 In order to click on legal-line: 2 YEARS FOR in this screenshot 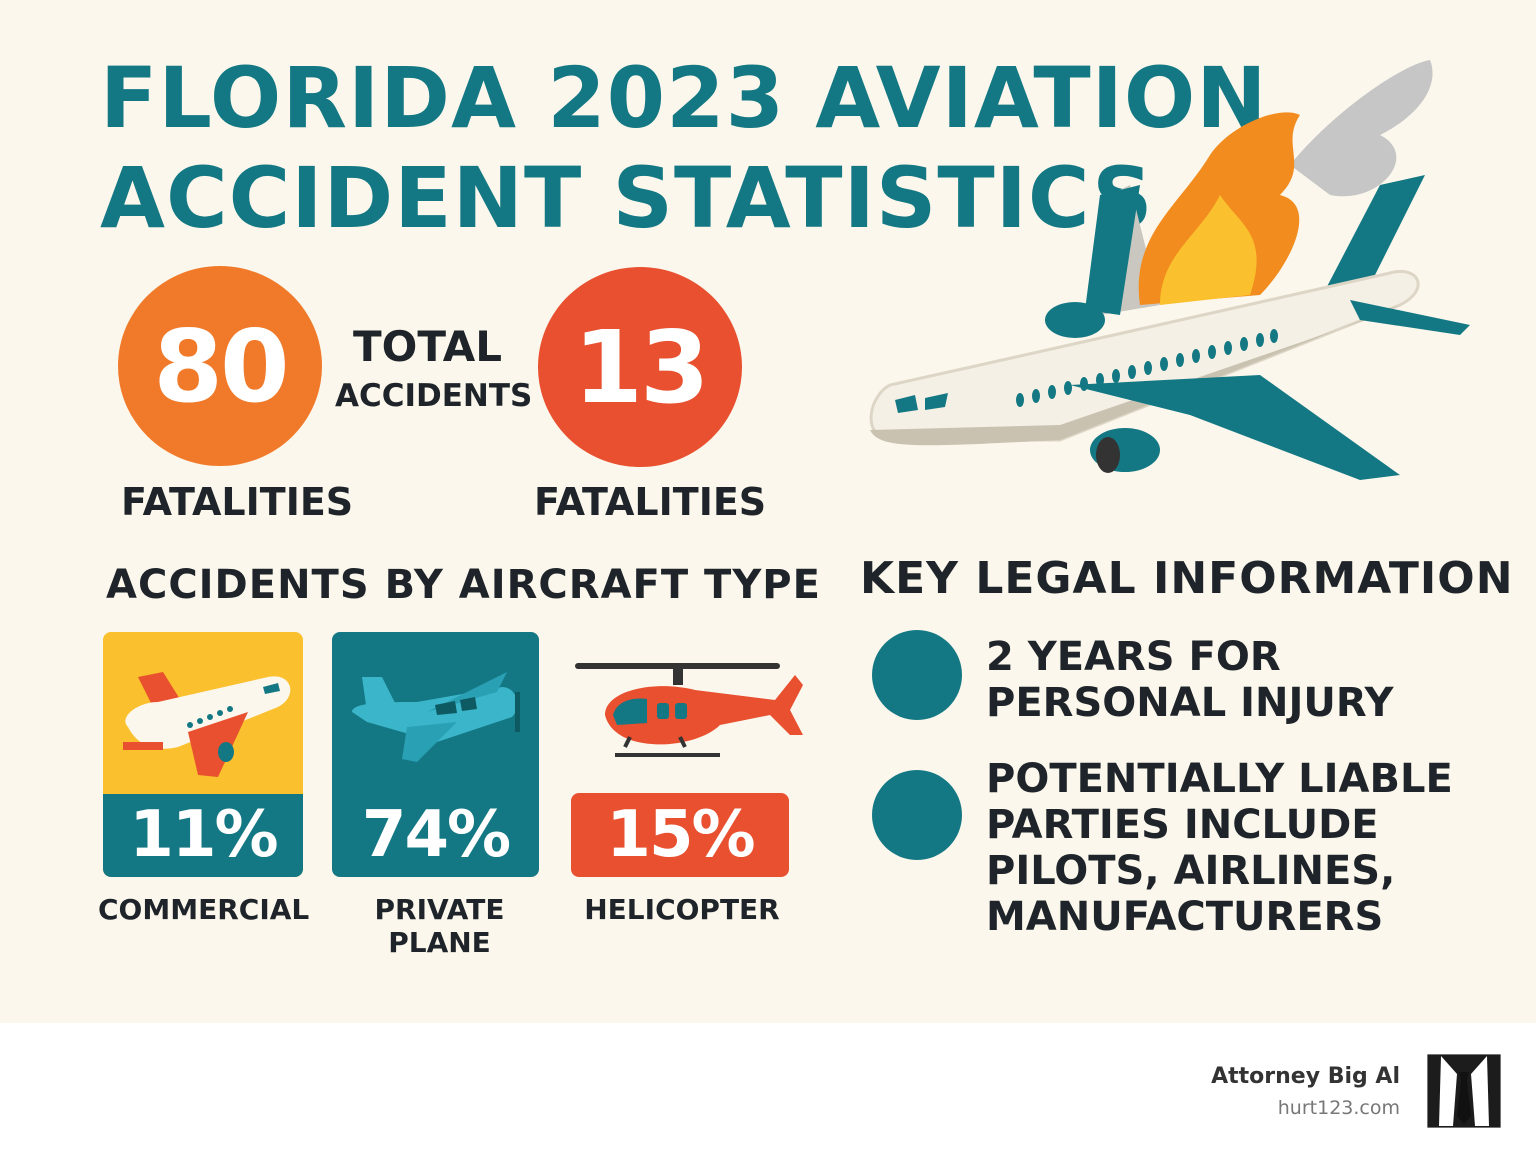, I will do `click(1133, 657)`.